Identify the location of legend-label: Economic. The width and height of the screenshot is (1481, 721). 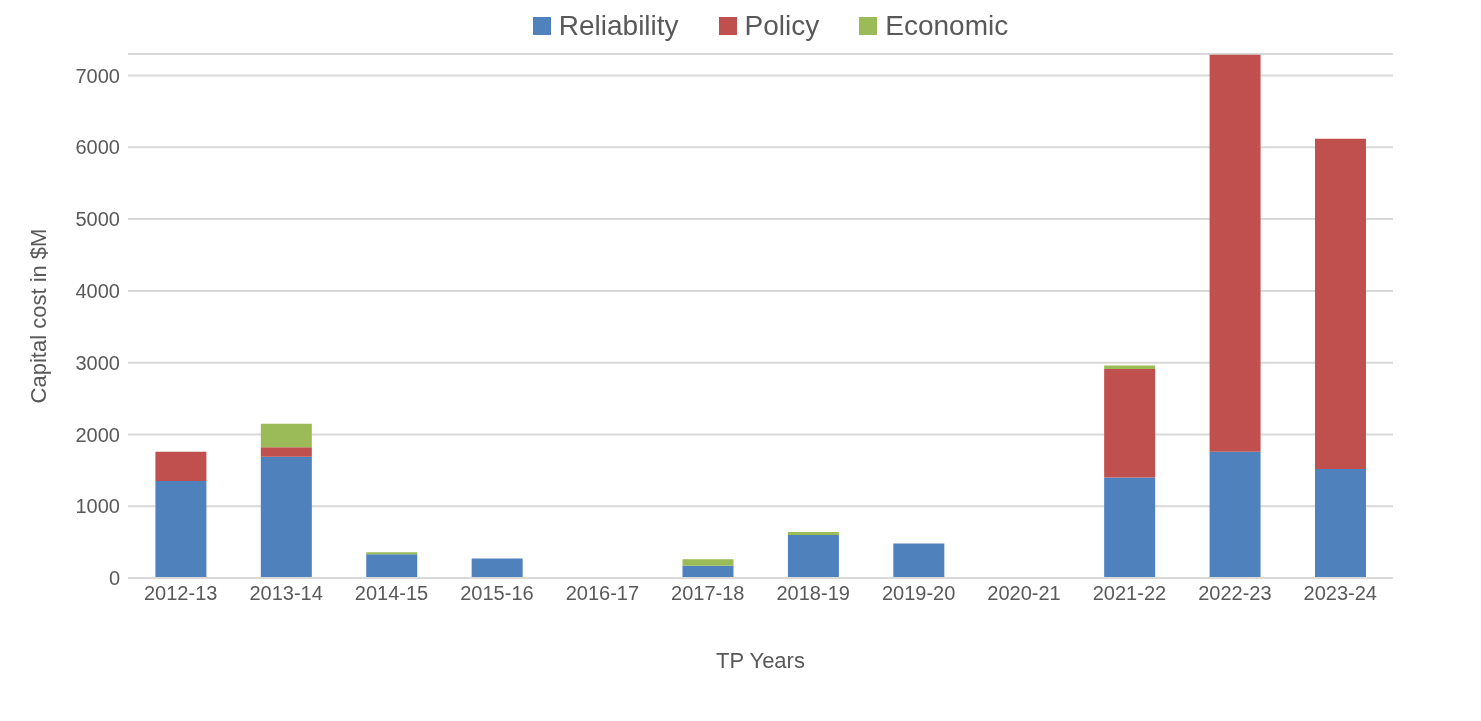
(947, 26).